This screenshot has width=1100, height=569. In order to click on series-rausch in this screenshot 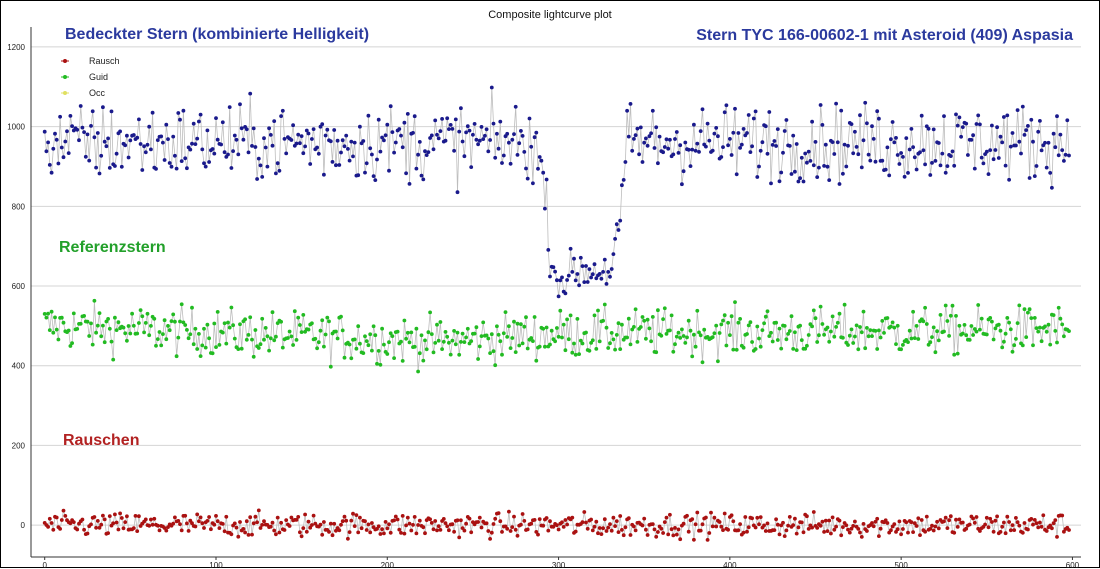, I will do `click(556, 525)`.